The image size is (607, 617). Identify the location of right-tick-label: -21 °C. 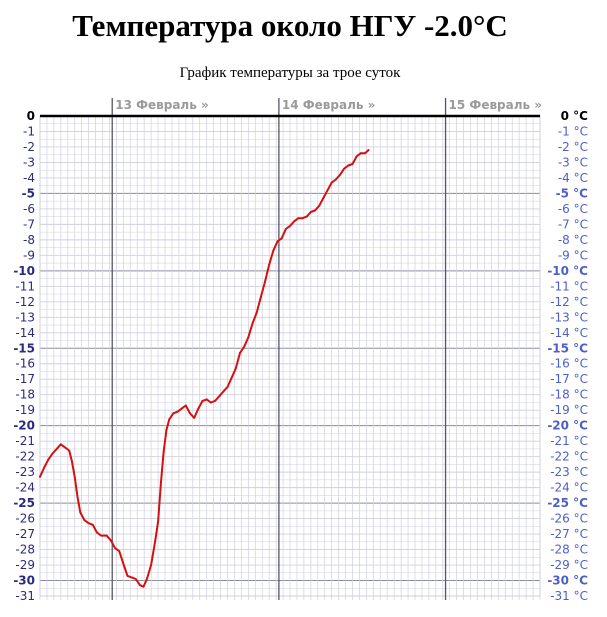
(569, 441).